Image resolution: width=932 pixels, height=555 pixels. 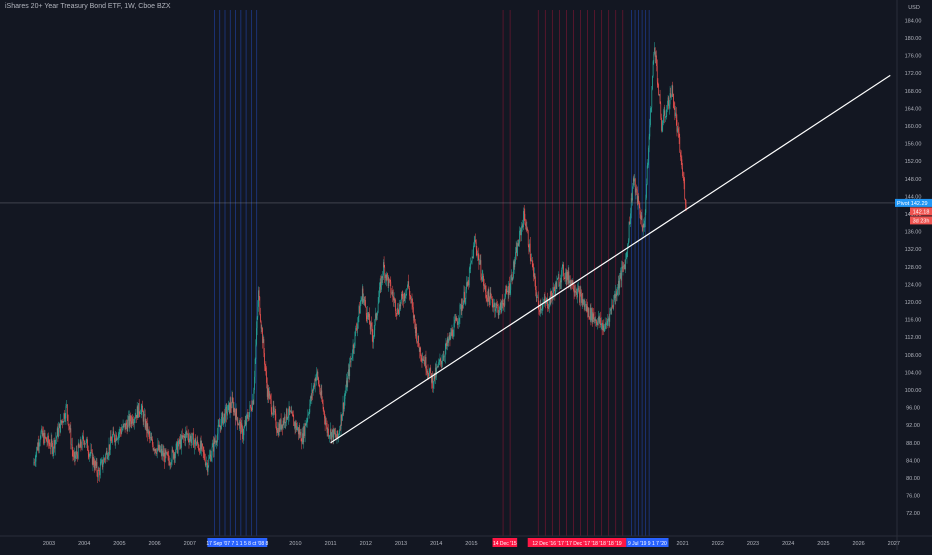 What do you see at coordinates (505, 544) in the screenshot?
I see `date-label-text: 14 Dec '15` at bounding box center [505, 544].